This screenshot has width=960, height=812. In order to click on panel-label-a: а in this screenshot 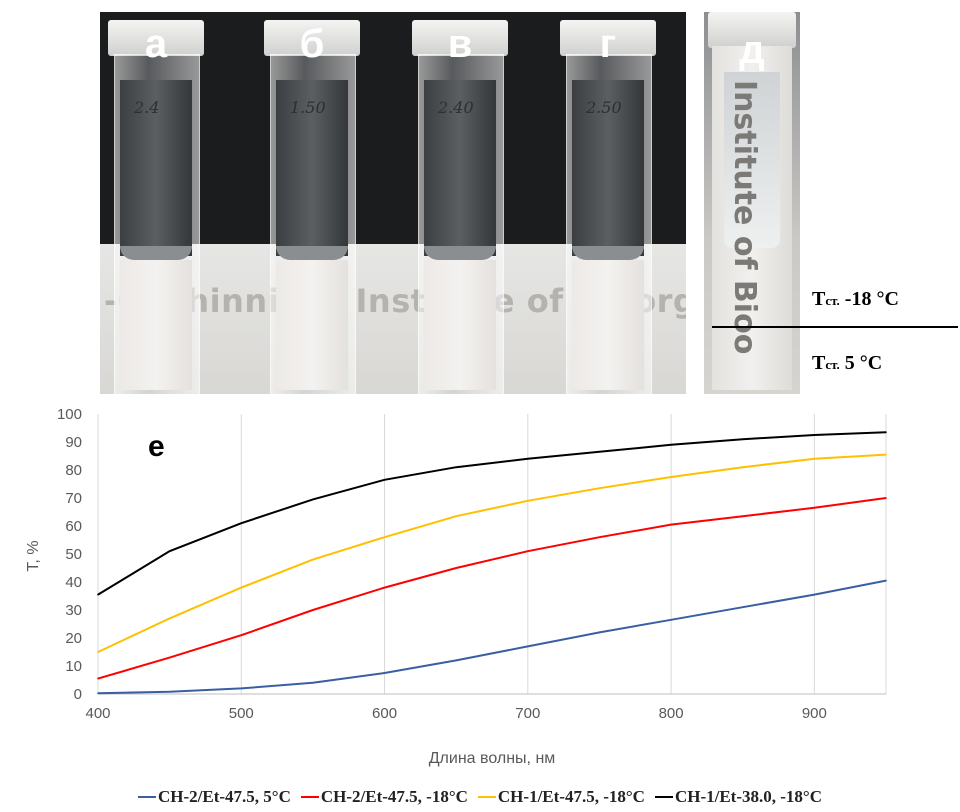, I will do `click(156, 44)`.